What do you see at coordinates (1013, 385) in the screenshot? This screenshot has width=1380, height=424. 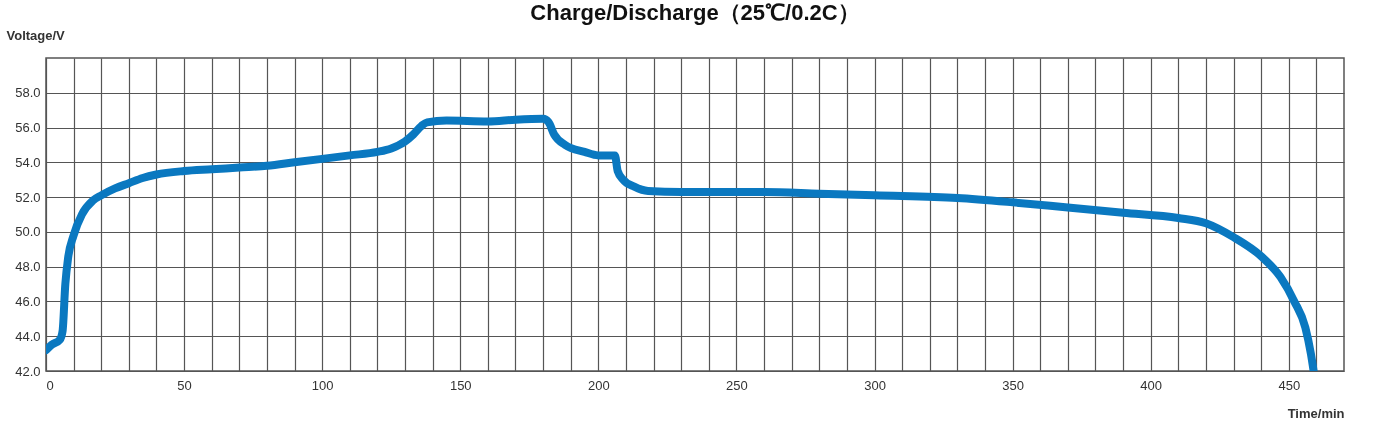 I see `x-tick-label: 350` at bounding box center [1013, 385].